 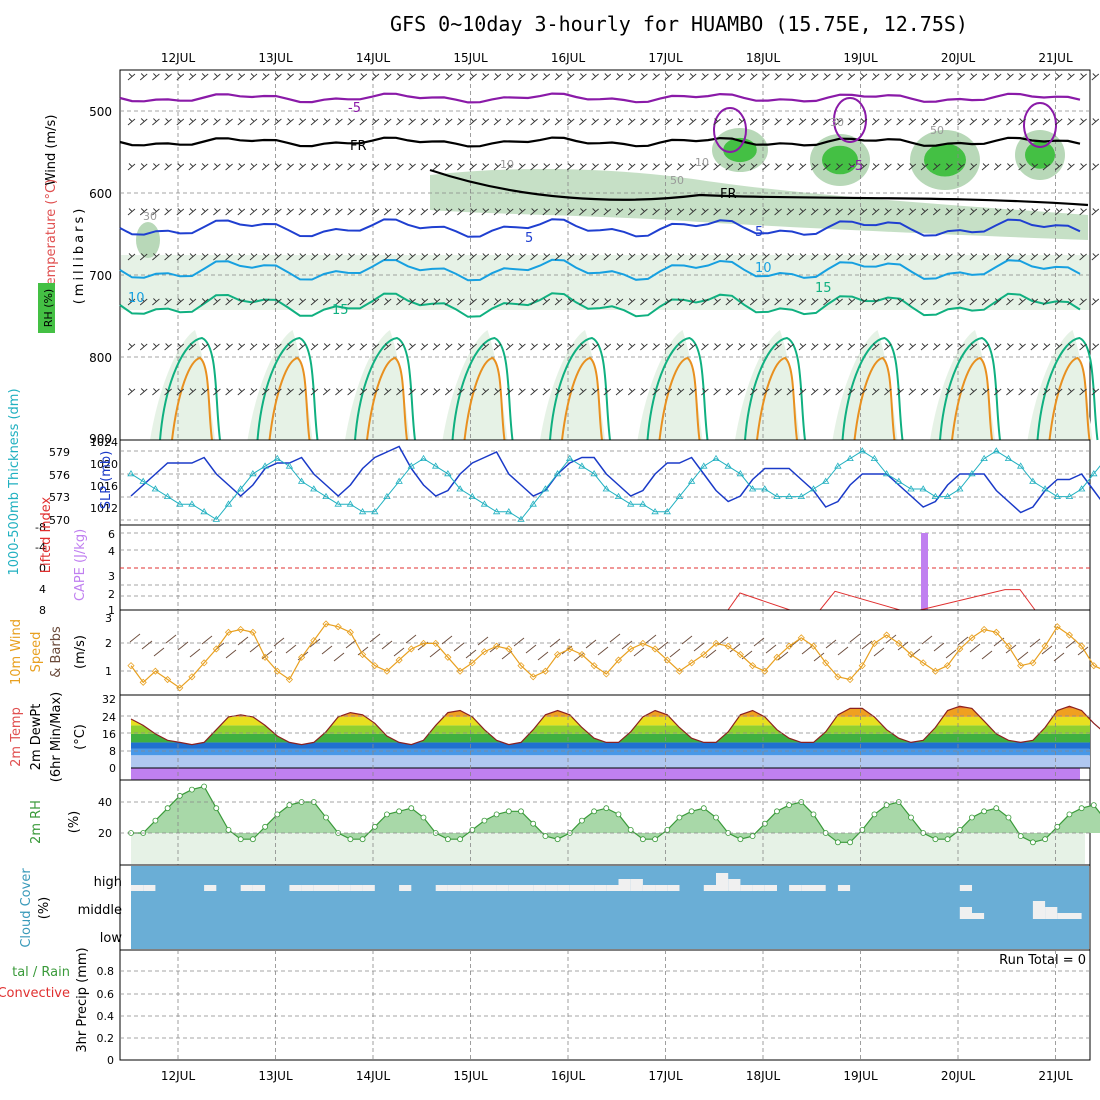 I want to click on li-tick-0: 0, so click(x=42, y=568).